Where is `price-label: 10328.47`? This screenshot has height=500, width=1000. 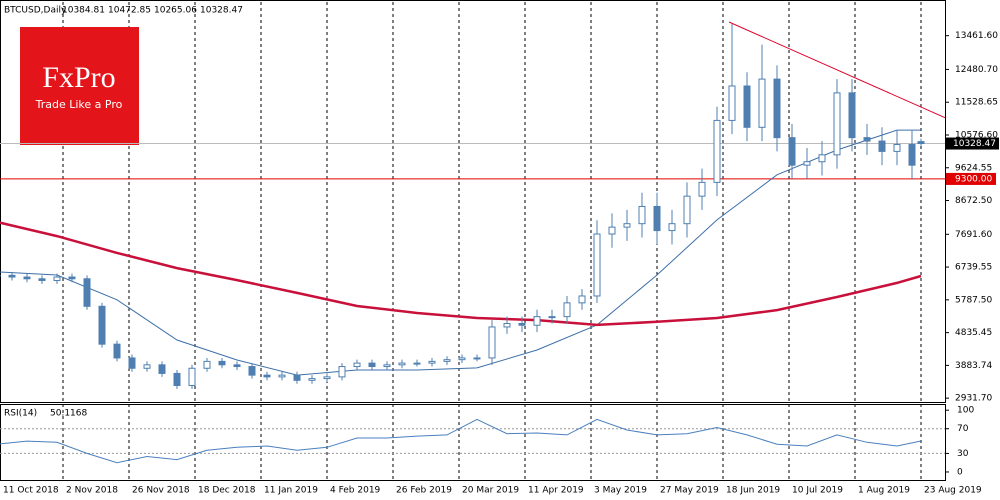
price-label: 10328.47 is located at coordinates (974, 144).